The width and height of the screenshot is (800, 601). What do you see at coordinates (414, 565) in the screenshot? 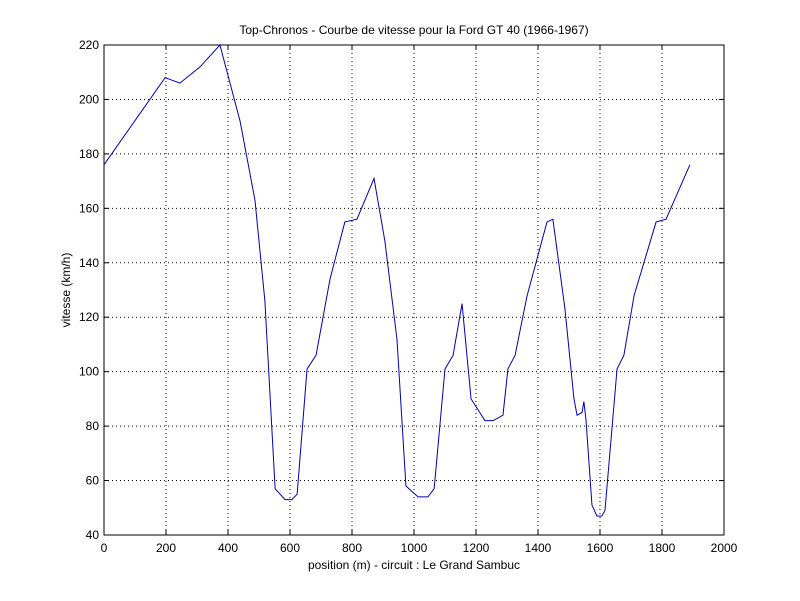
I see `x-axis-label: position (m) - circuit : Le Grand Sambuc` at bounding box center [414, 565].